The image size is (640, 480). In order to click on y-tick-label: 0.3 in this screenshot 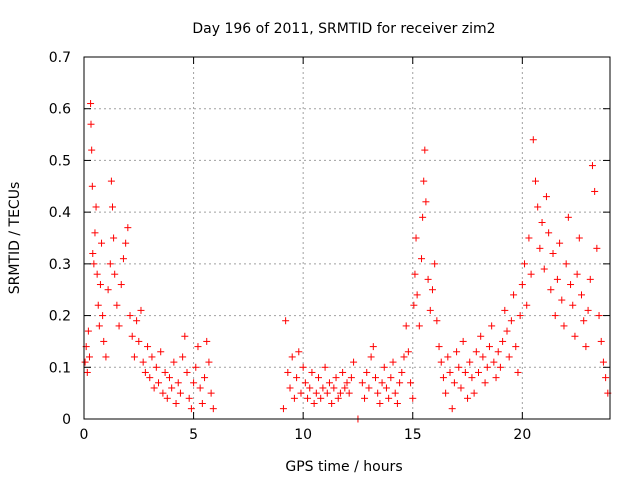, I will do `click(60, 265)`.